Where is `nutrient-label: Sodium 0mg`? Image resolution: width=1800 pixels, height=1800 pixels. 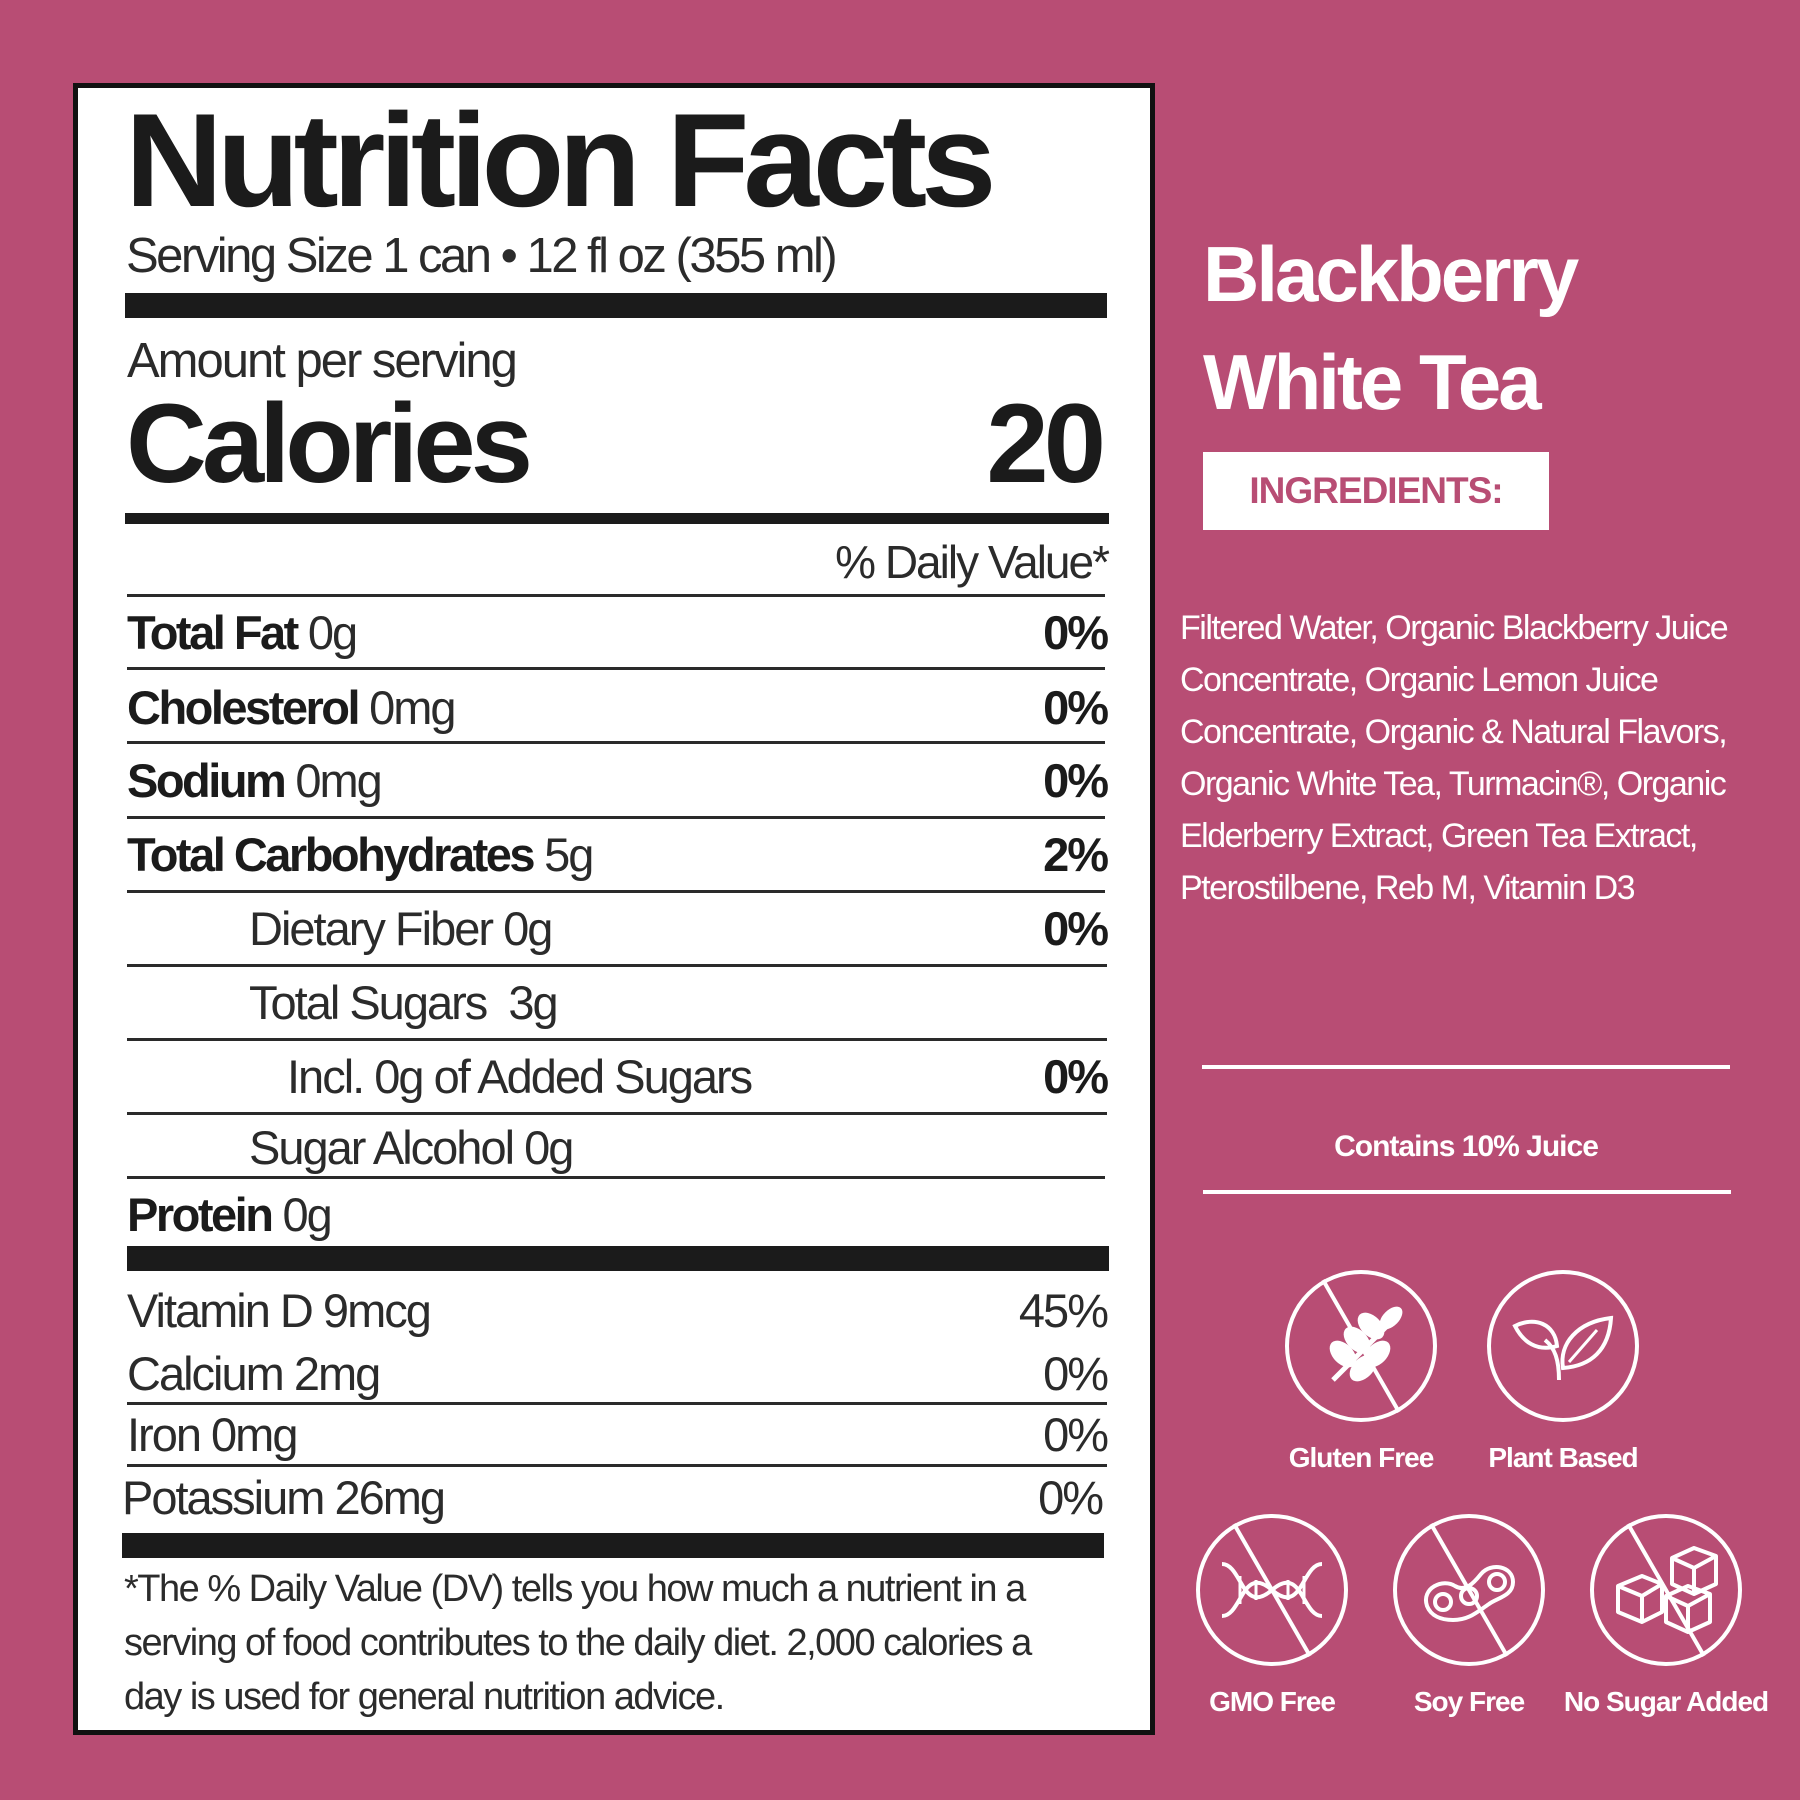
nutrient-label: Sodium 0mg is located at coordinates (255, 780).